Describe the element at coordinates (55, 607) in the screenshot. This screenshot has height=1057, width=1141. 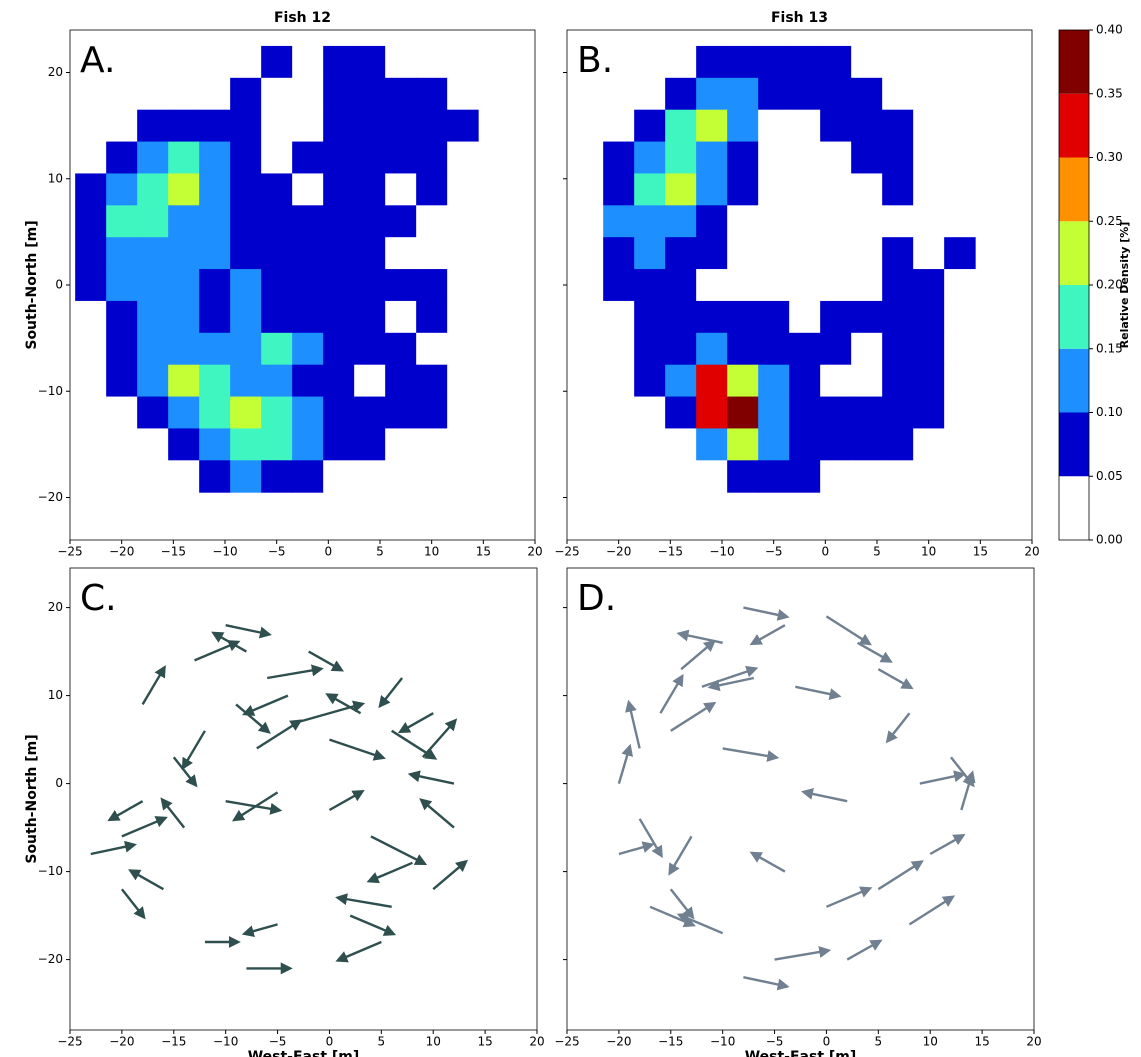
I see `y-tick-label: 20` at that location.